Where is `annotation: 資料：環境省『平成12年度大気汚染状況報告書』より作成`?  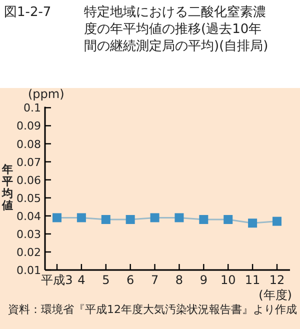
annotation: 資料：環境省『平成12年度大気汚染状況報告書』より作成 is located at coordinates (153, 309).